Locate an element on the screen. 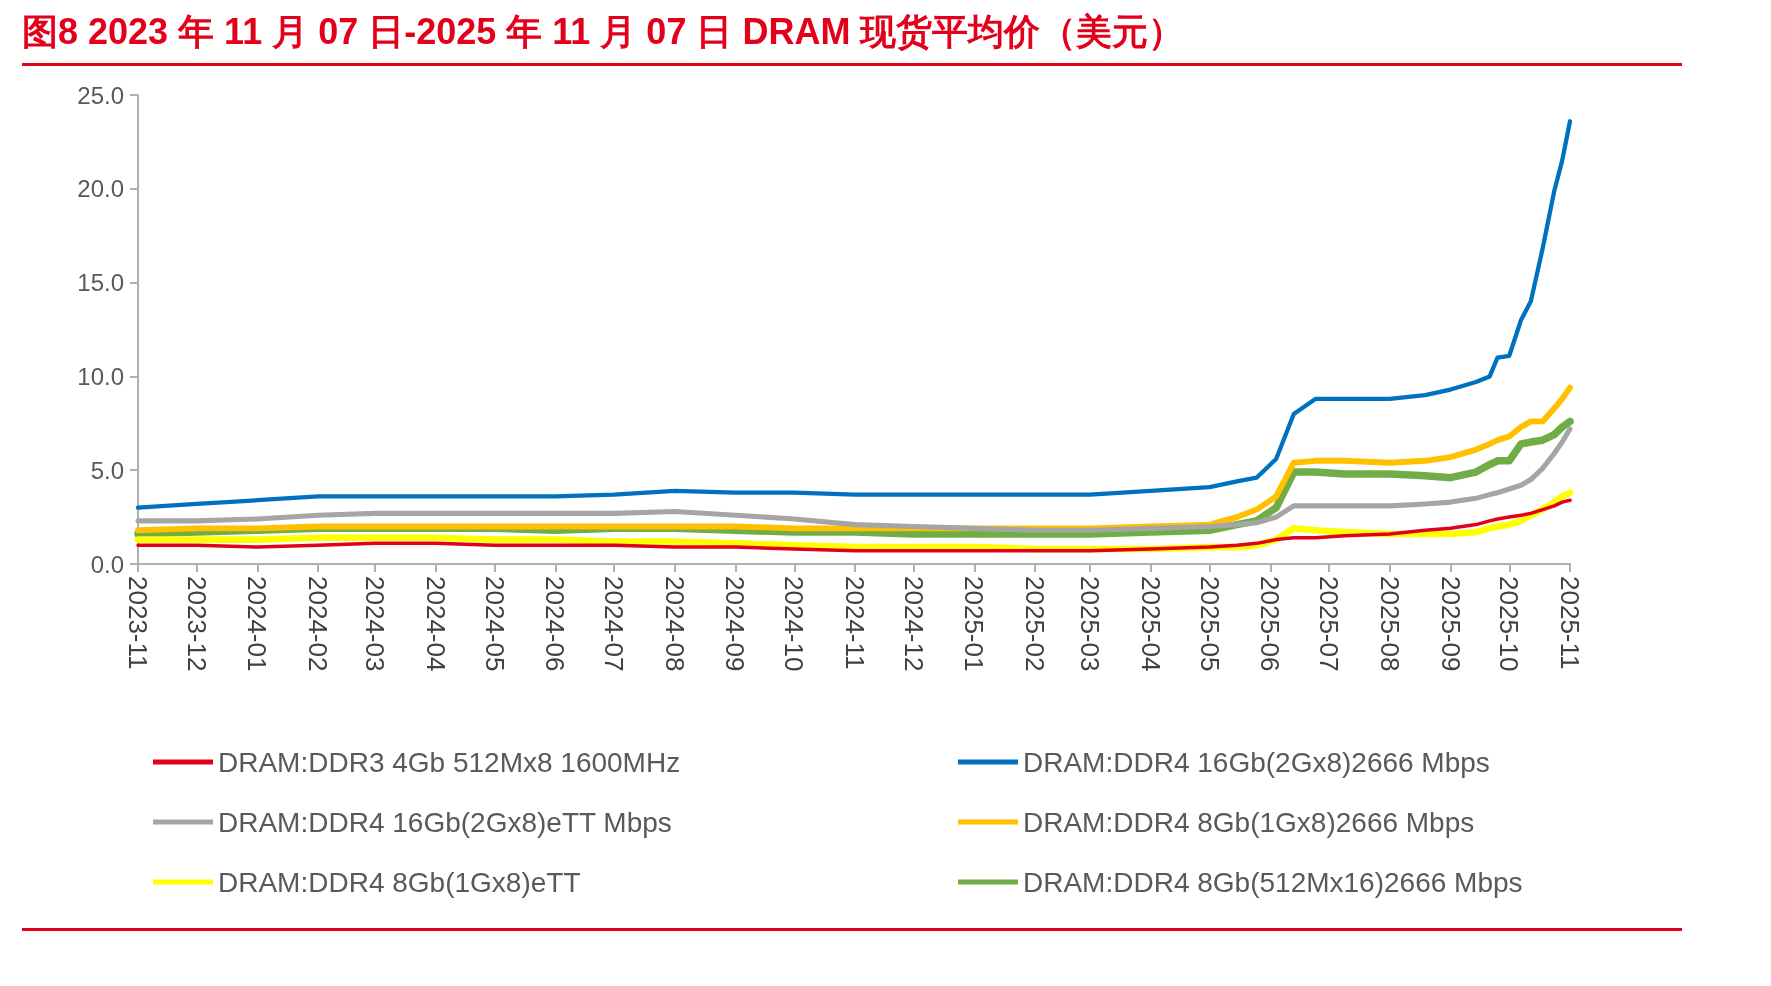 This screenshot has height=986, width=1771. x-tick-label: 2025-06 is located at coordinates (1270, 624).